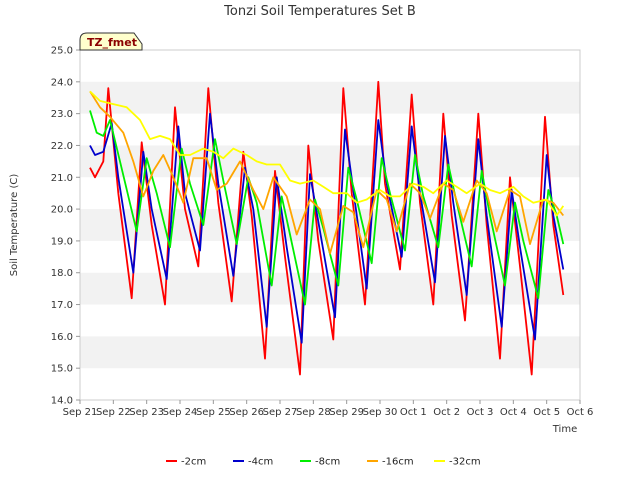 The width and height of the screenshot is (640, 480). What do you see at coordinates (62, 210) in the screenshot?
I see `y-tick-label: 20.0` at bounding box center [62, 210].